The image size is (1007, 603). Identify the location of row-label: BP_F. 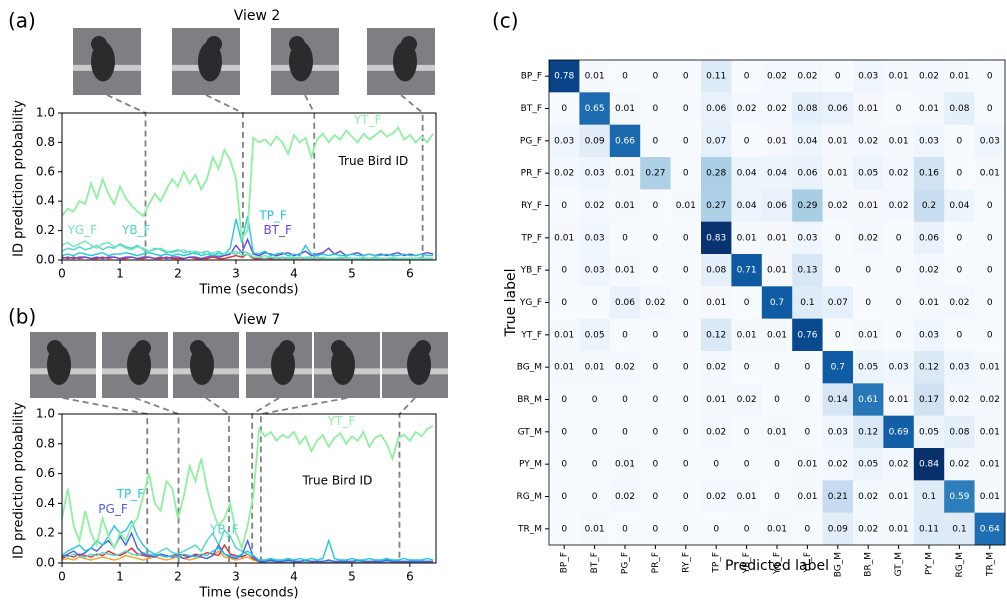
(531, 77).